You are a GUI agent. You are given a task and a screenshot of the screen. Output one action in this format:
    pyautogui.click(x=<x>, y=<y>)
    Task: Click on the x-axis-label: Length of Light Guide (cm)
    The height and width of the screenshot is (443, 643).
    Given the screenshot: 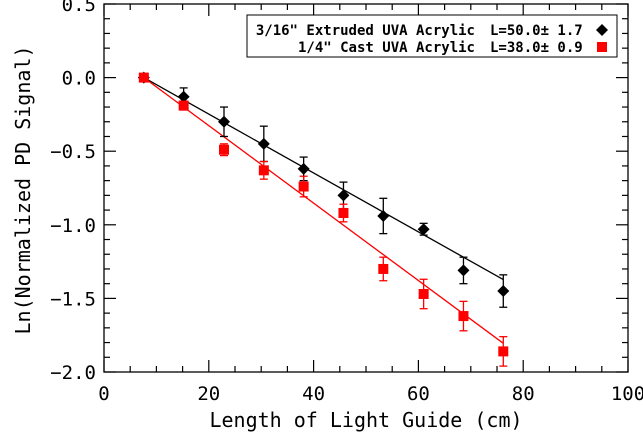 What is the action you would take?
    pyautogui.click(x=365, y=420)
    